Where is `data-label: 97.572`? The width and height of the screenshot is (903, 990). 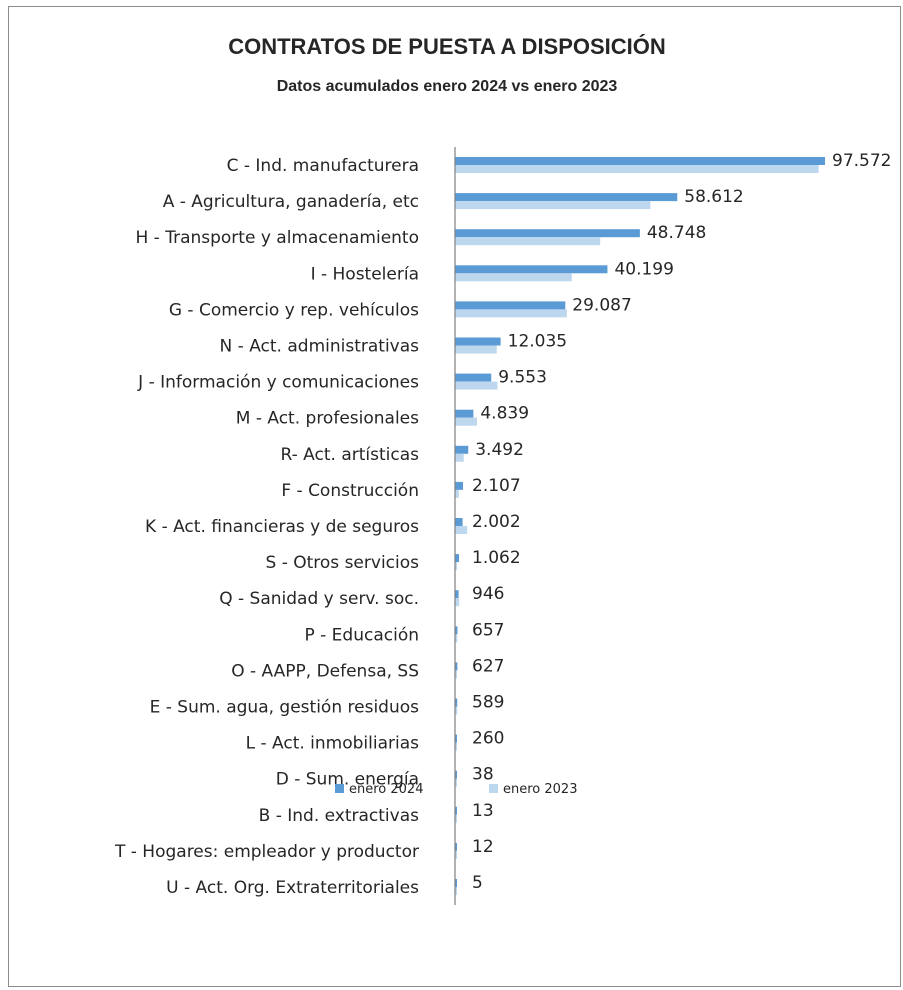
data-label: 97.572 is located at coordinates (861, 161).